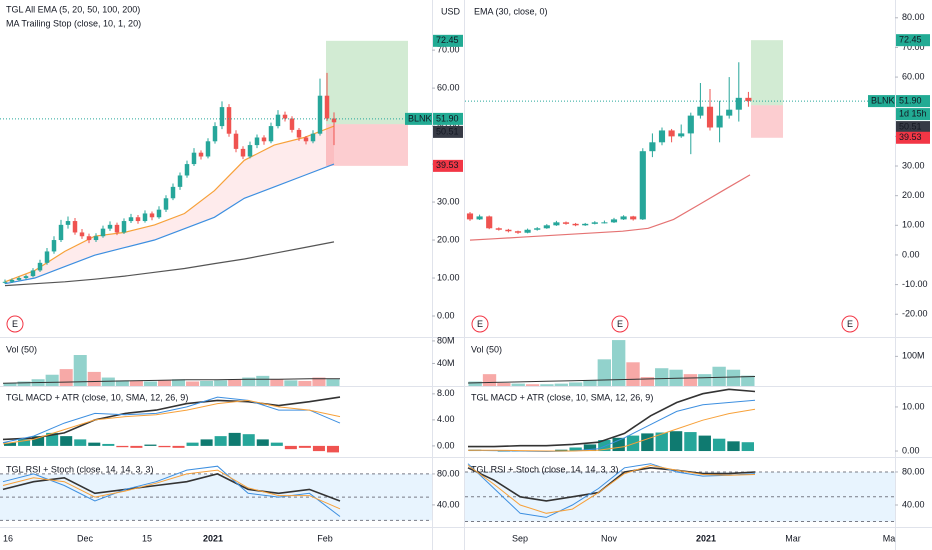 This screenshot has width=932, height=550. I want to click on ema-cloud, so click(169, 205).